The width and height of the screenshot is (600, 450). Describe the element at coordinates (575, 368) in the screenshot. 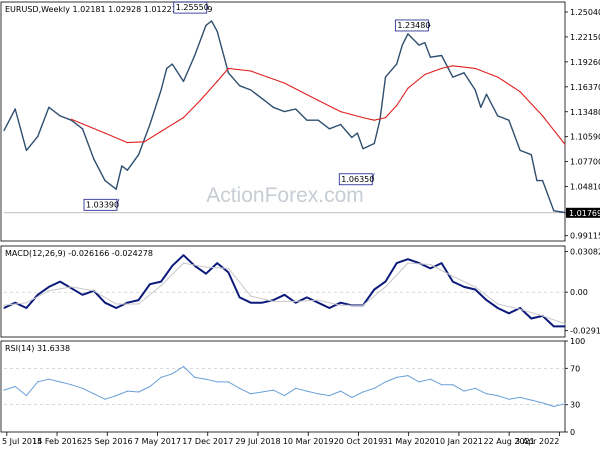

I see `y-tick-label: 70` at that location.